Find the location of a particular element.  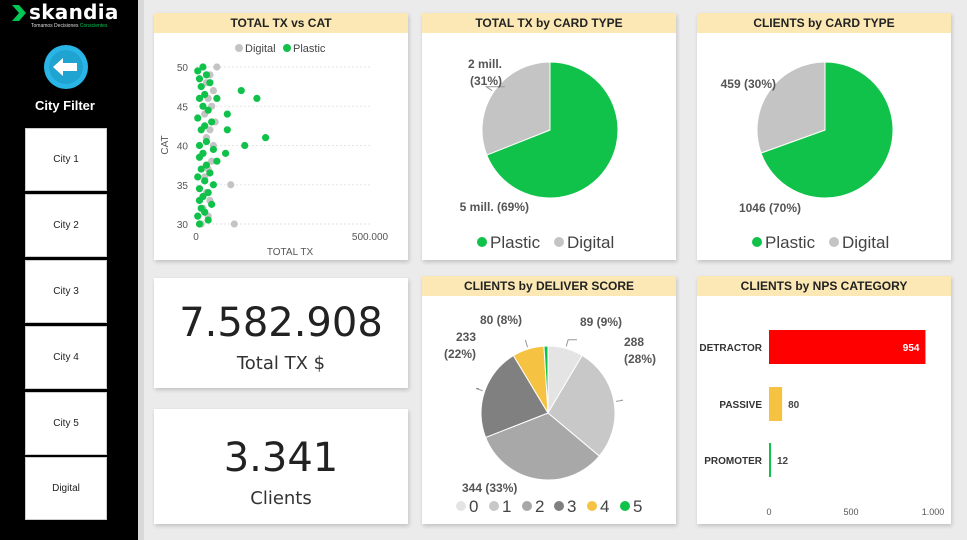

pie-label-digital: (31%) is located at coordinates (486, 81).